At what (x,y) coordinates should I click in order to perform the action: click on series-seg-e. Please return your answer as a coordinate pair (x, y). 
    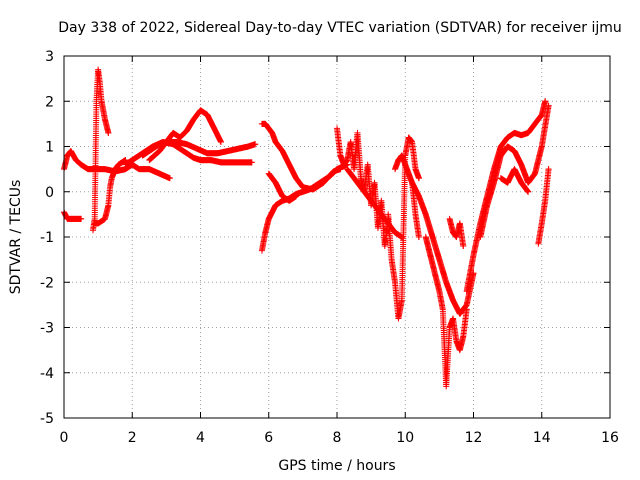
    Looking at the image, I should click on (132, 171).